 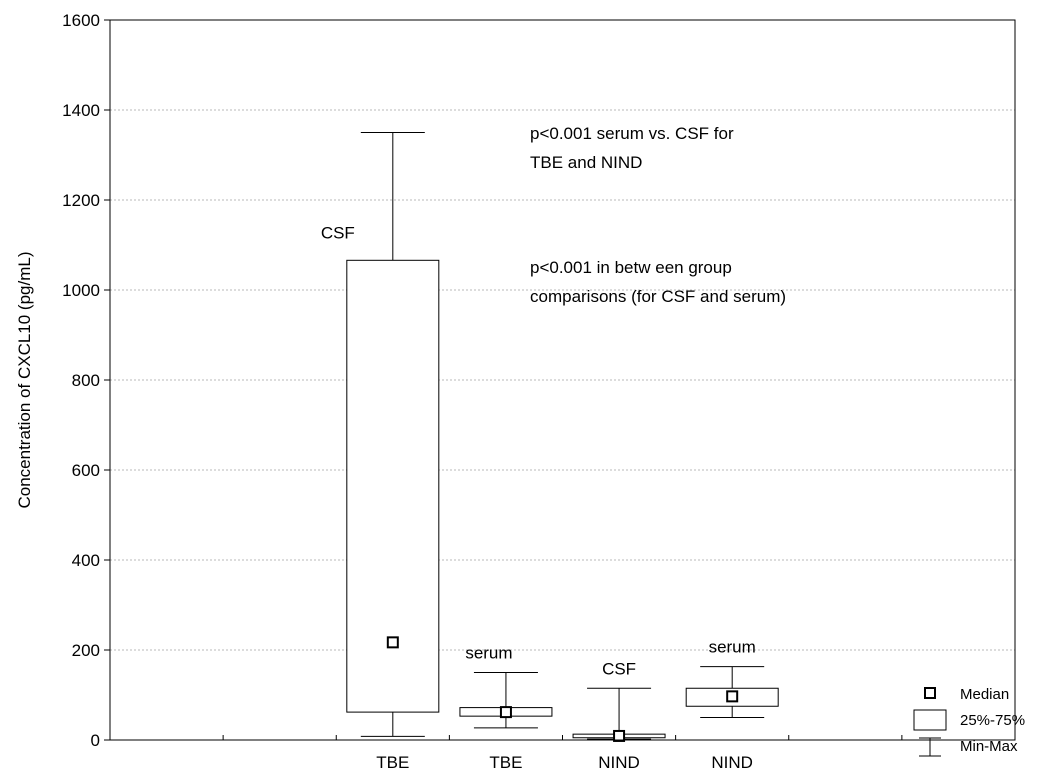 I want to click on annotation-line-4: comparisons (for CSF and serum), so click(x=658, y=296).